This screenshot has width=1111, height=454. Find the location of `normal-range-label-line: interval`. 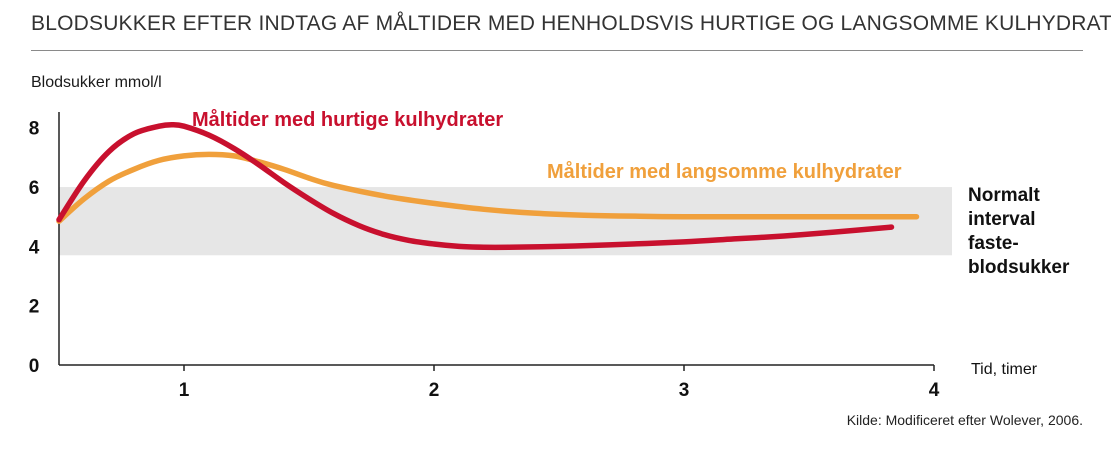

normal-range-label-line: interval is located at coordinates (1002, 219).